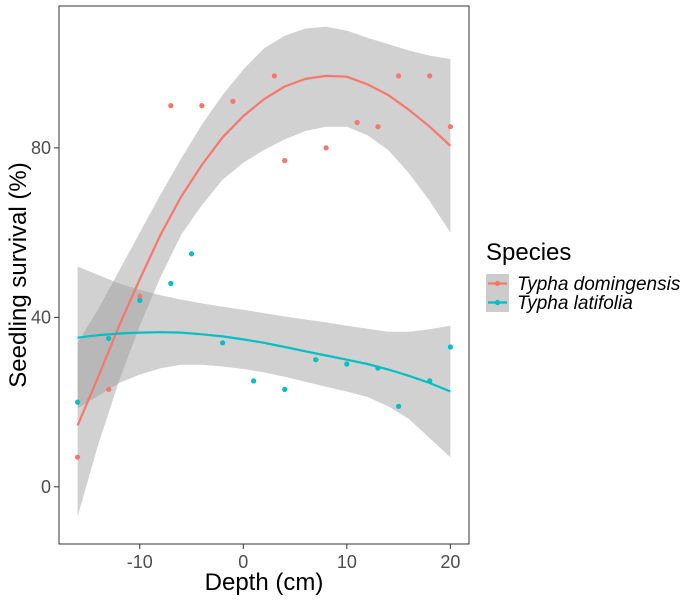  I want to click on legend-label-typha-domingensis: Typha domingensis, so click(599, 284).